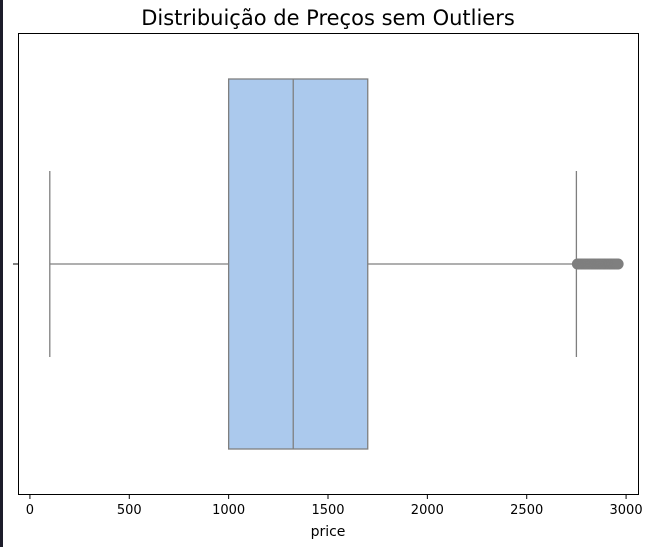 This screenshot has height=547, width=648. Describe the element at coordinates (597, 264) in the screenshot. I see `outlier-points` at that location.